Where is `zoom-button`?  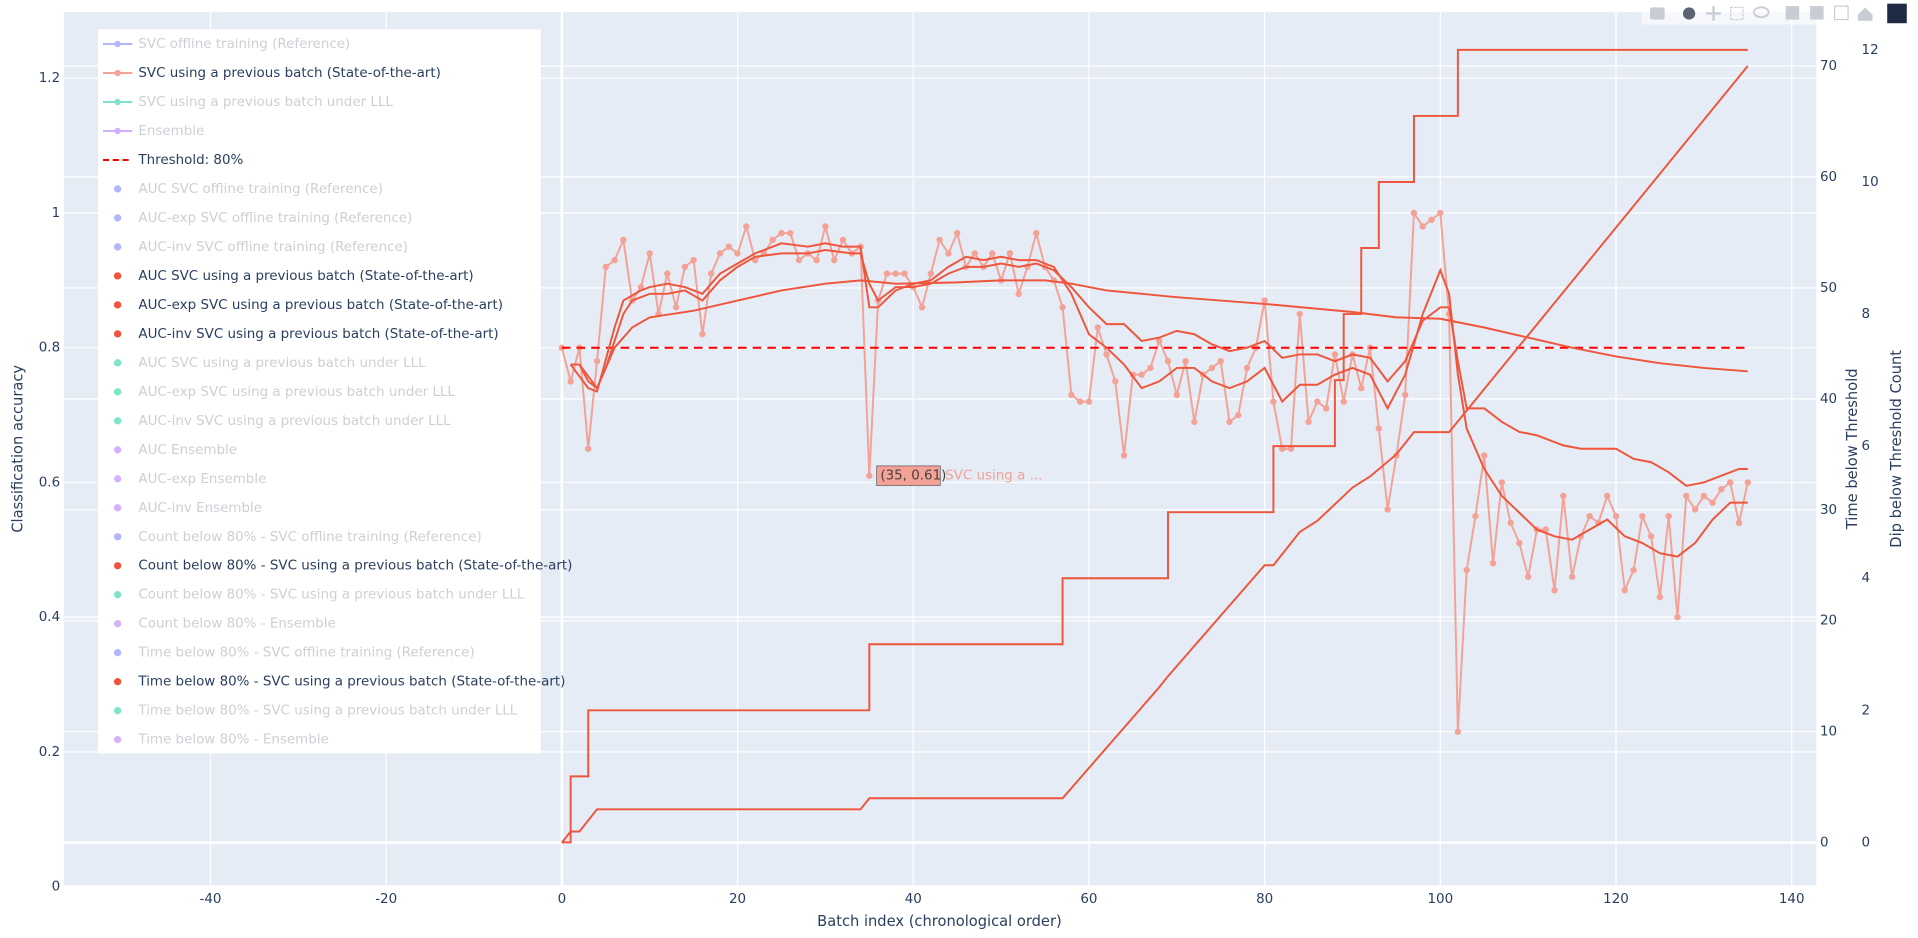 zoom-button is located at coordinates (1689, 13).